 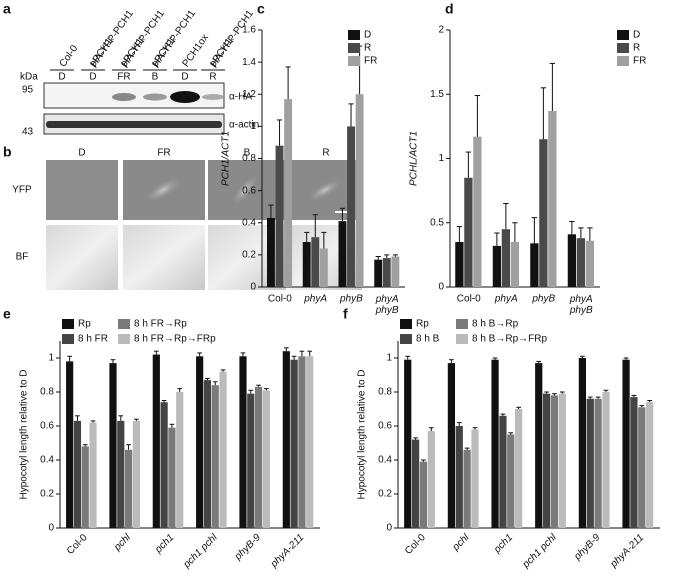 I want to click on panel-letter: e, so click(x=7, y=314).